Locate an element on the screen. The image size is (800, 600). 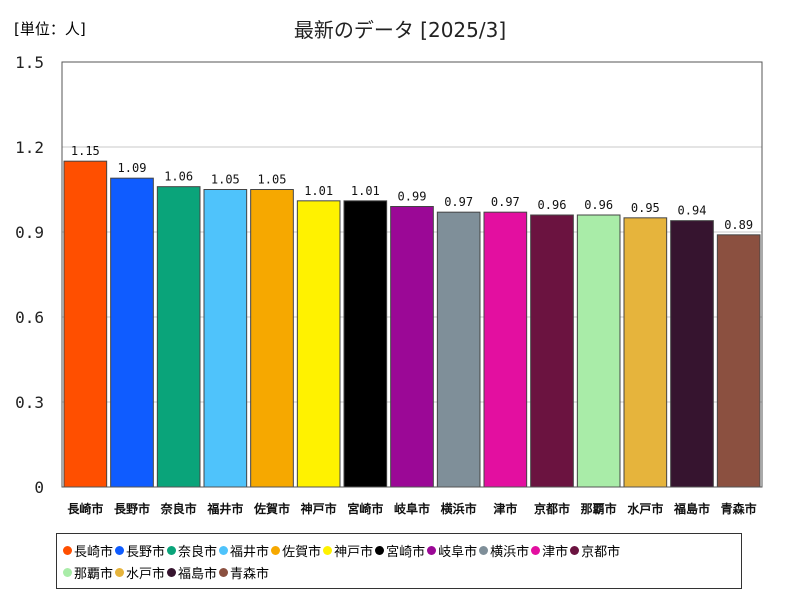
legend-item: 奈良市 is located at coordinates (192, 550).